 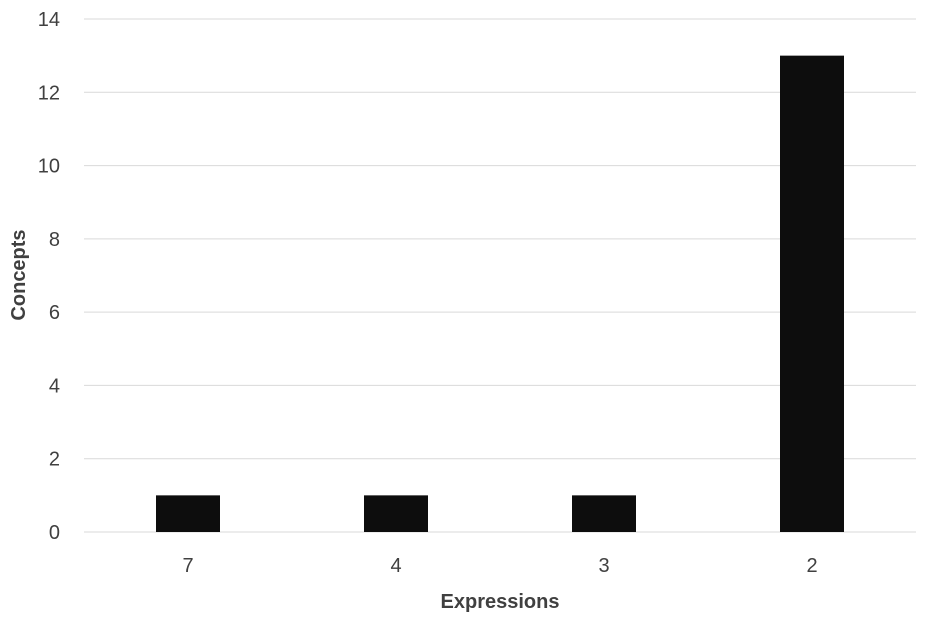 What do you see at coordinates (811, 566) in the screenshot?
I see `x-tick-label: 2` at bounding box center [811, 566].